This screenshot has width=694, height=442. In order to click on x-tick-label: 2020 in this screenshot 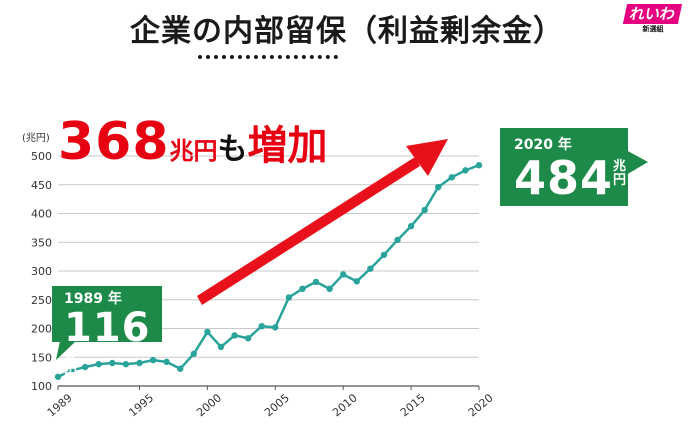, I will do `click(481, 405)`.